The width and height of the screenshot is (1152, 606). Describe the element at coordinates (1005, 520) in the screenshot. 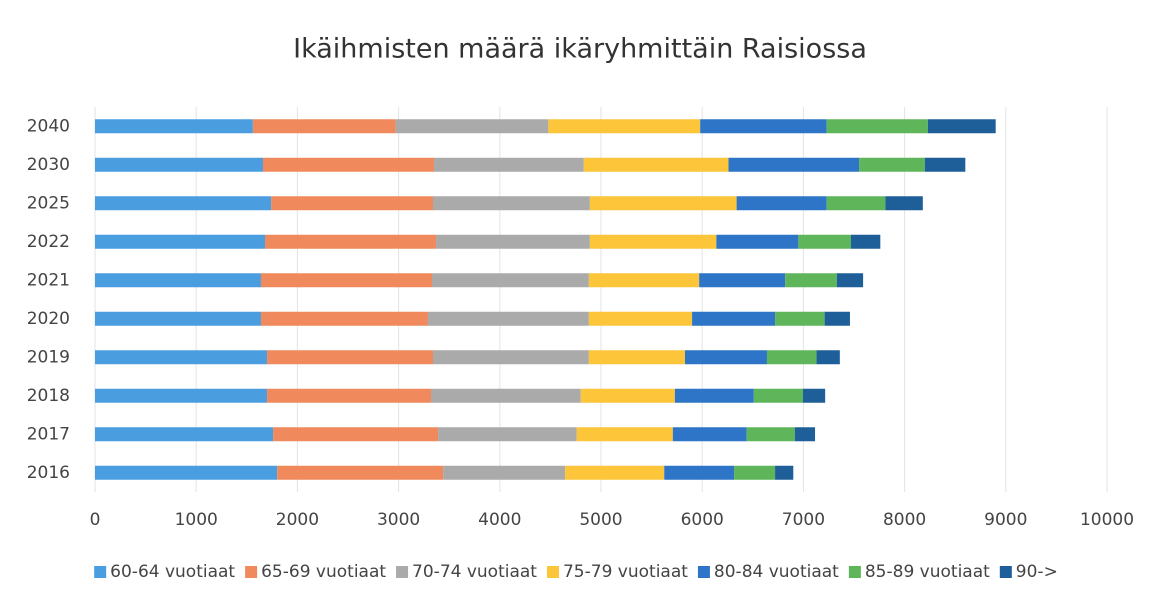

I see `x-tick-label: 9000` at that location.